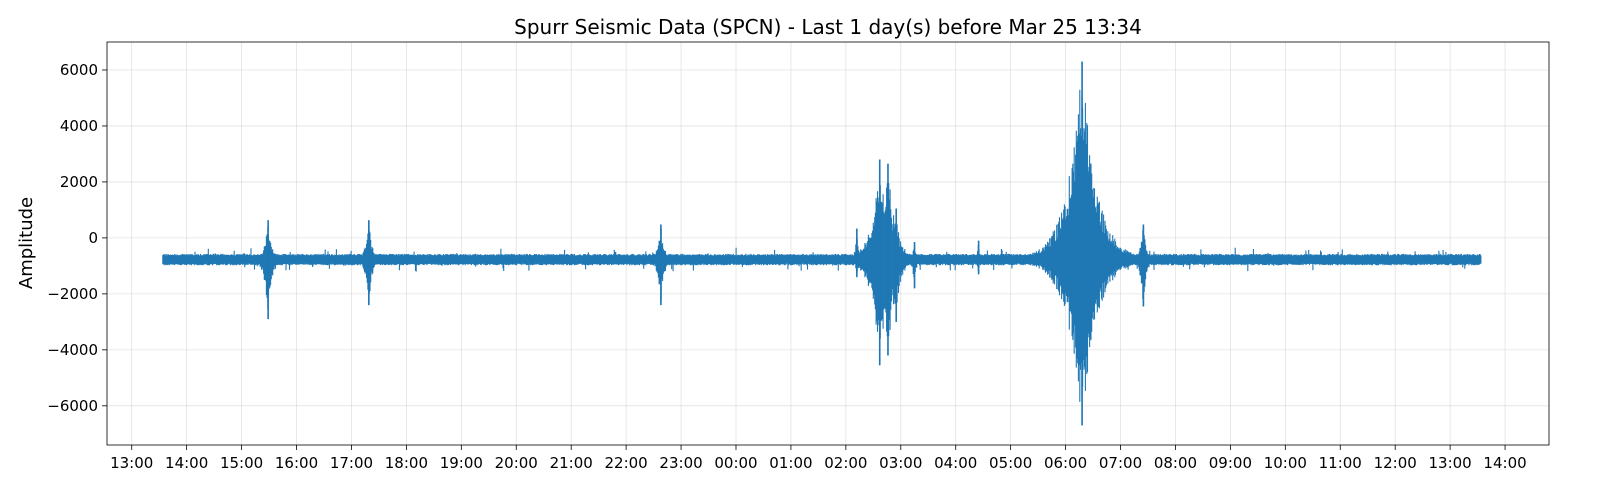 The height and width of the screenshot is (500, 1600). What do you see at coordinates (1340, 463) in the screenshot?
I see `x-tick-label: 11:00` at bounding box center [1340, 463].